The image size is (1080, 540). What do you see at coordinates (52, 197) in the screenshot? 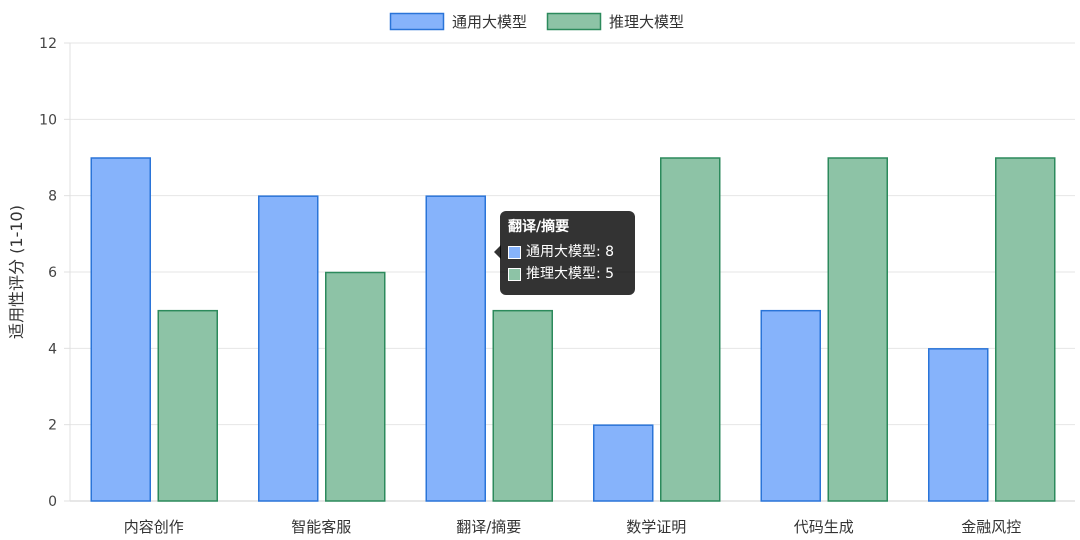
I see `y-tick-label: 8` at bounding box center [52, 197].